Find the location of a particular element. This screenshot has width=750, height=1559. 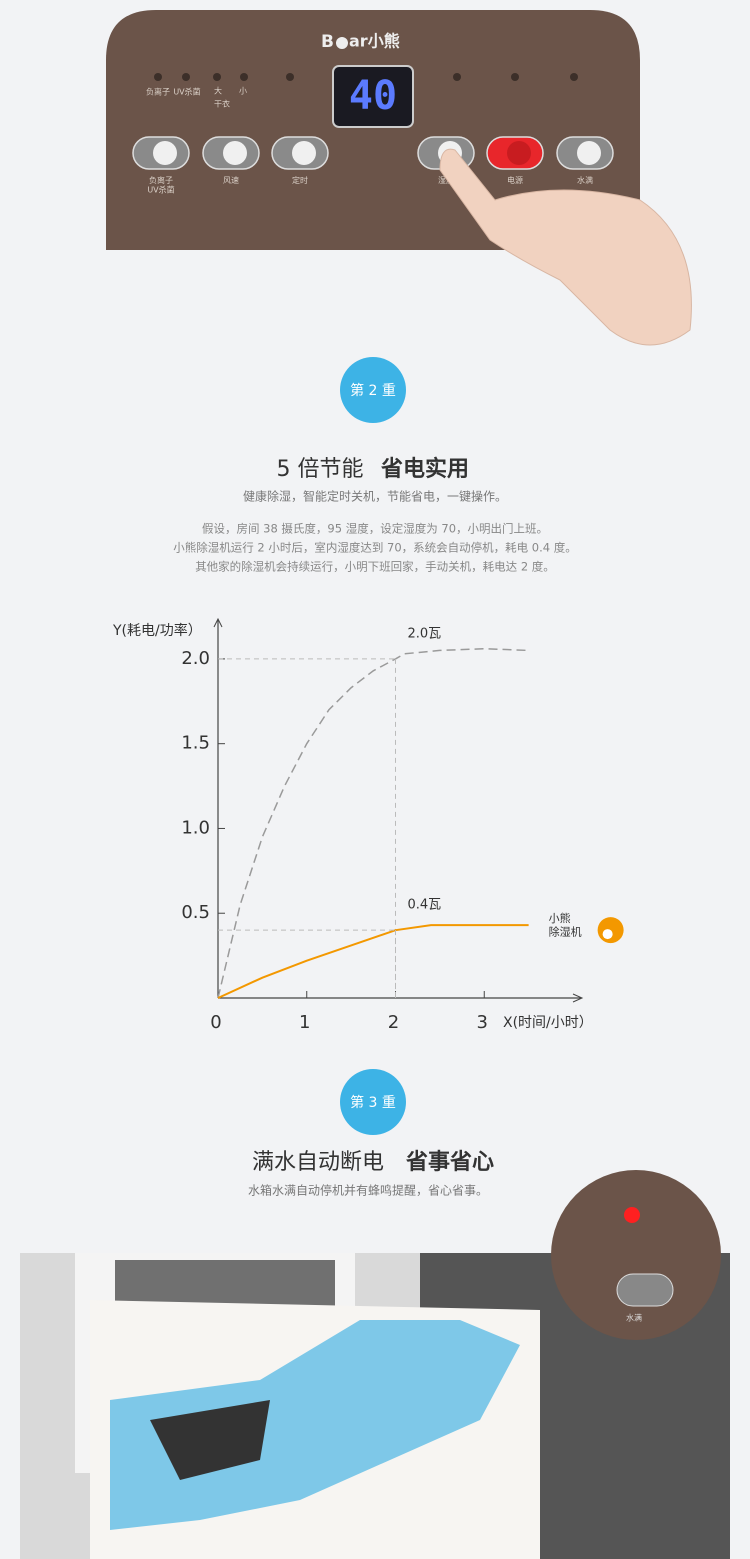

display-value: 40 is located at coordinates (373, 96).